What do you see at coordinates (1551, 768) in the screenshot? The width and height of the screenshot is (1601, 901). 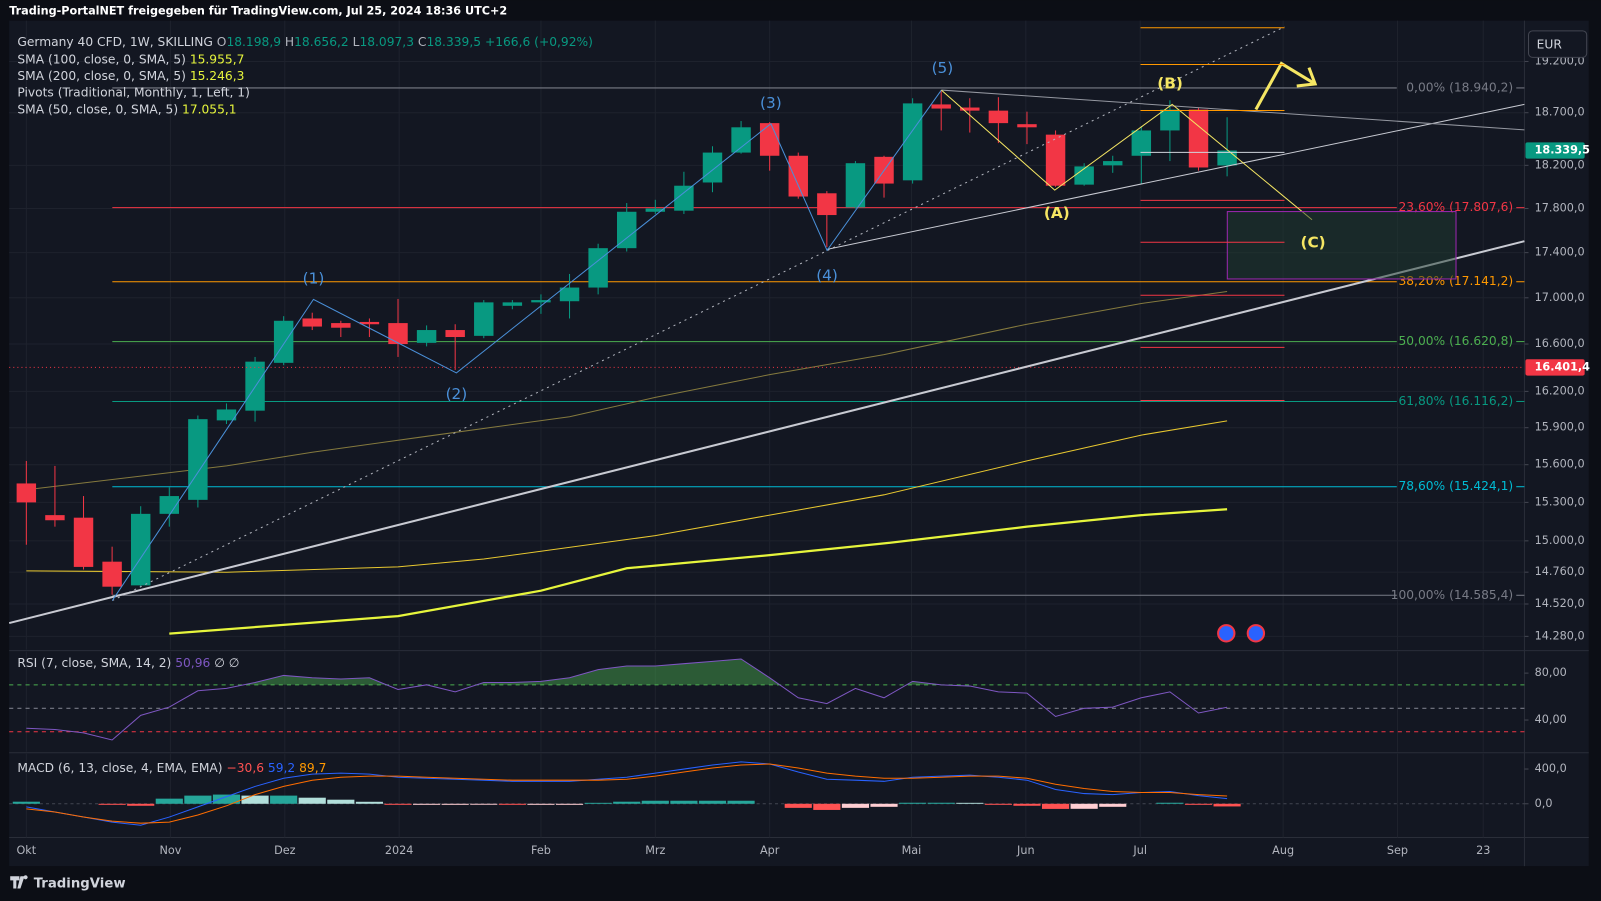 I see `y-tick-label: 400,0` at bounding box center [1551, 768].